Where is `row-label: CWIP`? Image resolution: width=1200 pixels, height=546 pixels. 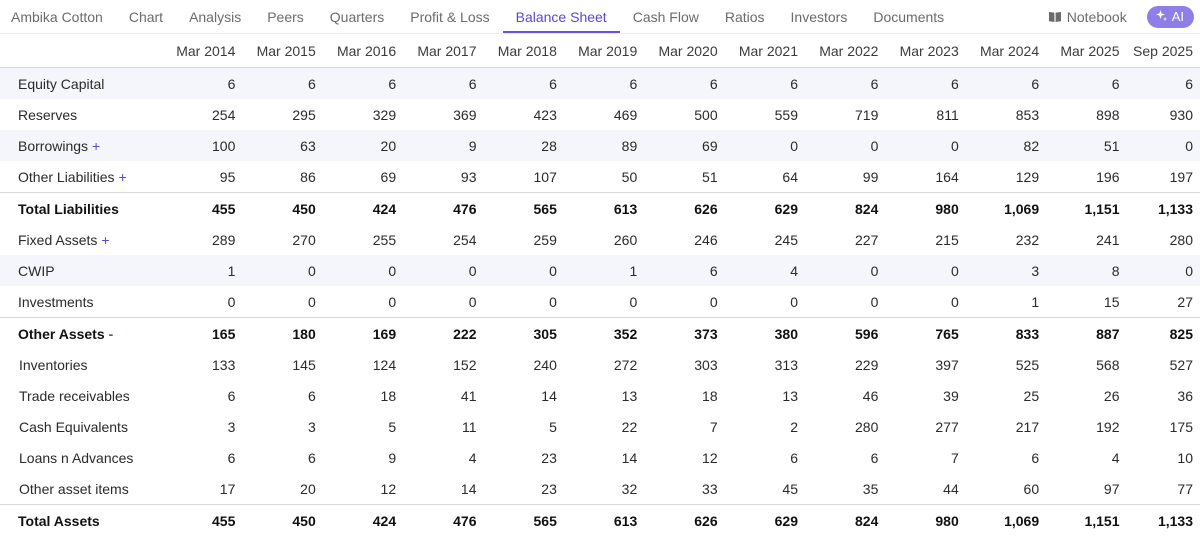
row-label: CWIP is located at coordinates (36, 270).